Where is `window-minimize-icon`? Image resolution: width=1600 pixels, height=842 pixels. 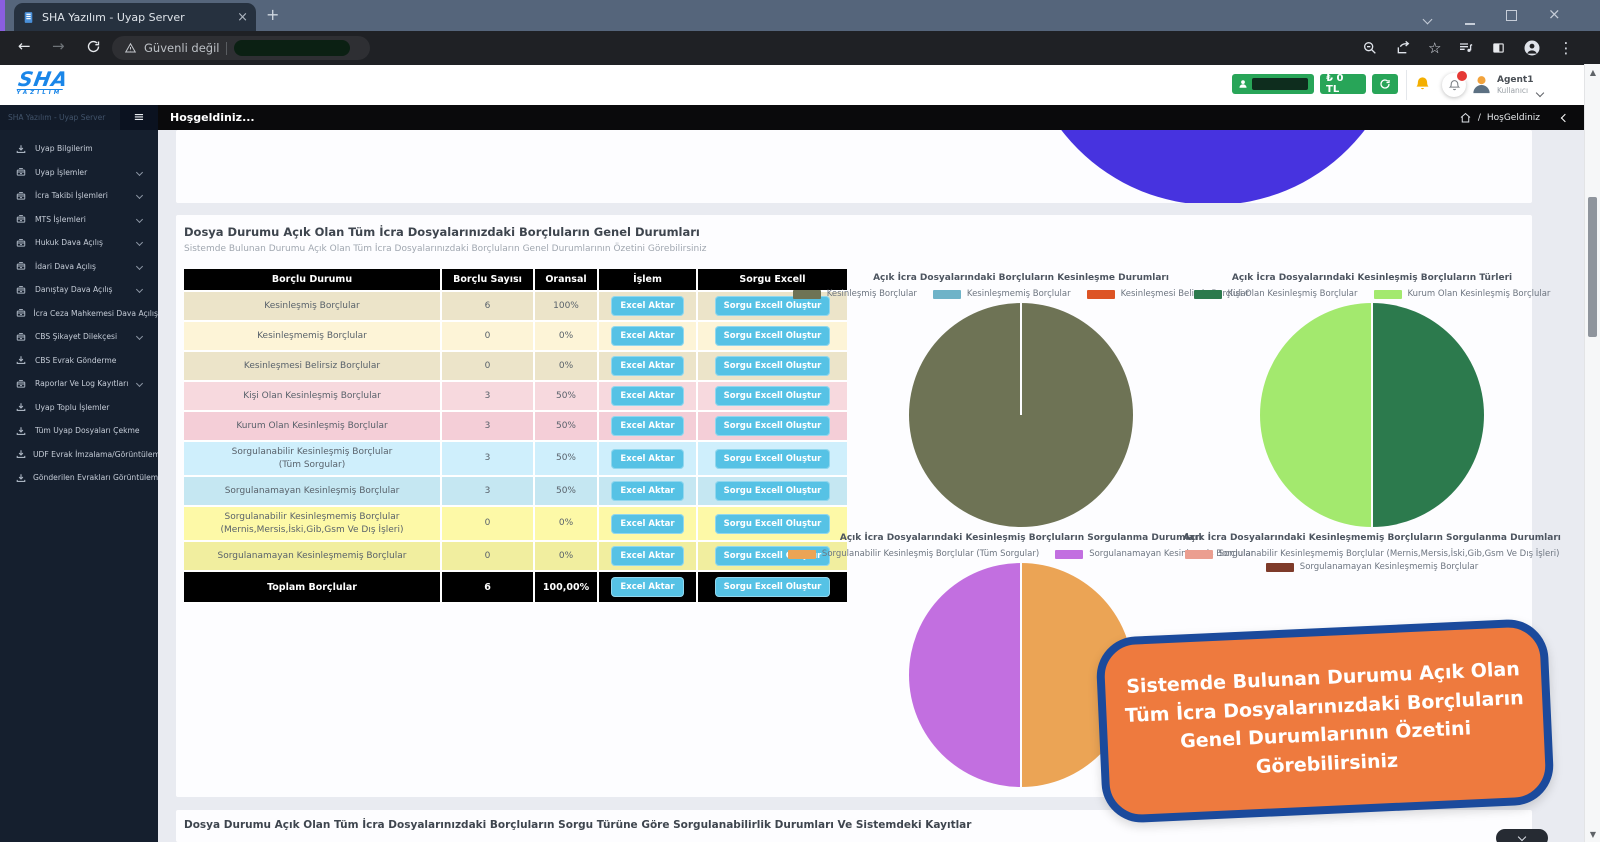 window-minimize-icon is located at coordinates (1470, 21).